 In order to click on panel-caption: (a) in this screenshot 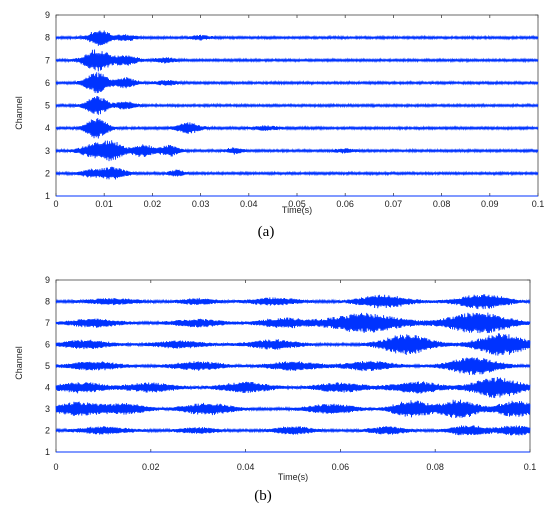, I will do `click(266, 232)`.